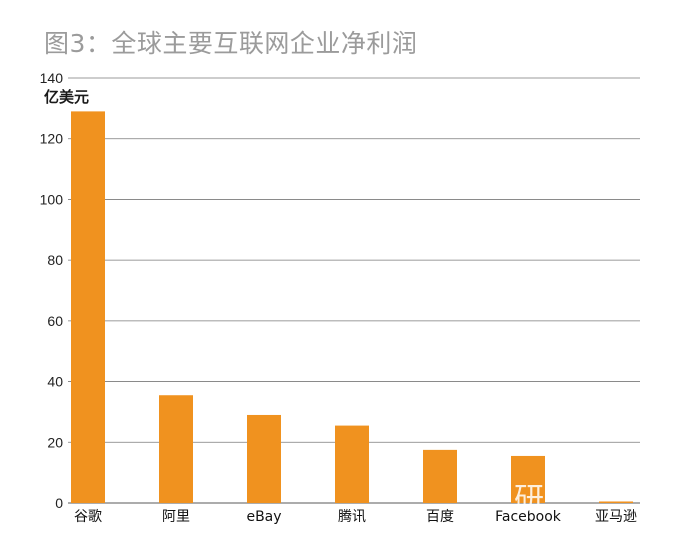 The image size is (689, 557). What do you see at coordinates (55, 260) in the screenshot?
I see `y-tick-label-80: 80` at bounding box center [55, 260].